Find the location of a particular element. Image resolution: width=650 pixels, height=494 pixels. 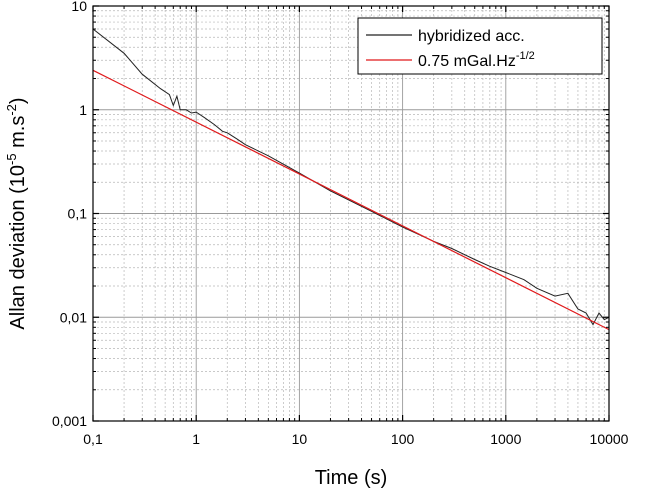

legend: hybridized acc. 0.75 mGal.Hz-1/2 is located at coordinates (480, 46).